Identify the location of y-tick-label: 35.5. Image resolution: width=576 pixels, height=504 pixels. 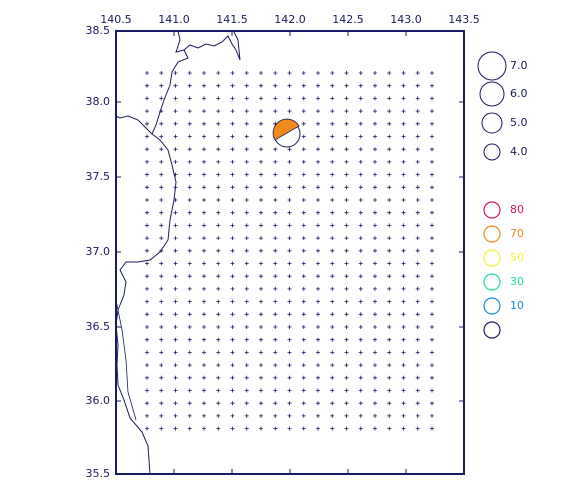
(98, 473).